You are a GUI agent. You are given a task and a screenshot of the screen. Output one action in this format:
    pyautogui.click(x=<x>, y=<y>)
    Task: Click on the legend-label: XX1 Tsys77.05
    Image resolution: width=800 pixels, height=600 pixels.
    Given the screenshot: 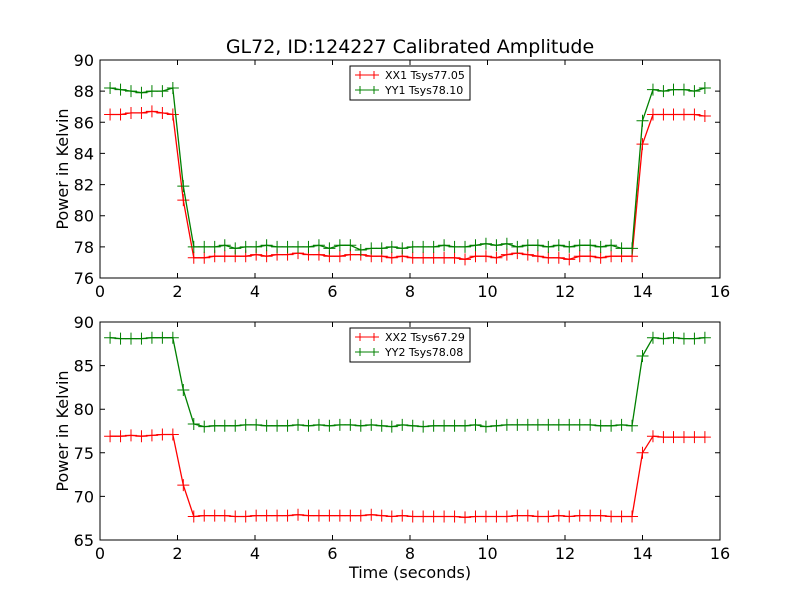 What is the action you would take?
    pyautogui.click(x=425, y=75)
    